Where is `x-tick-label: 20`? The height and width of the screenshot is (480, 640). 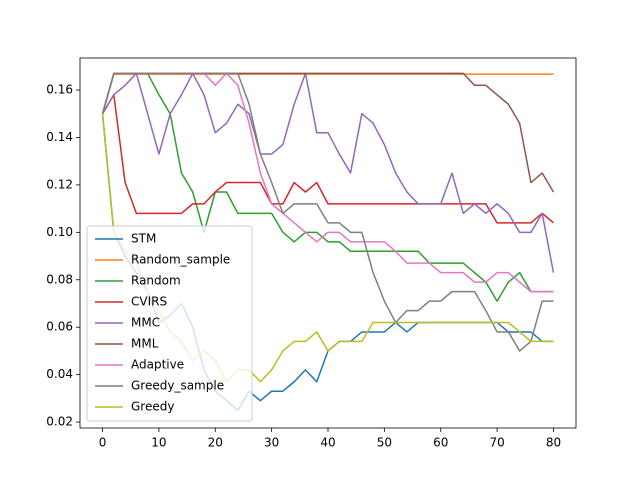 x-tick-label: 20 is located at coordinates (215, 443).